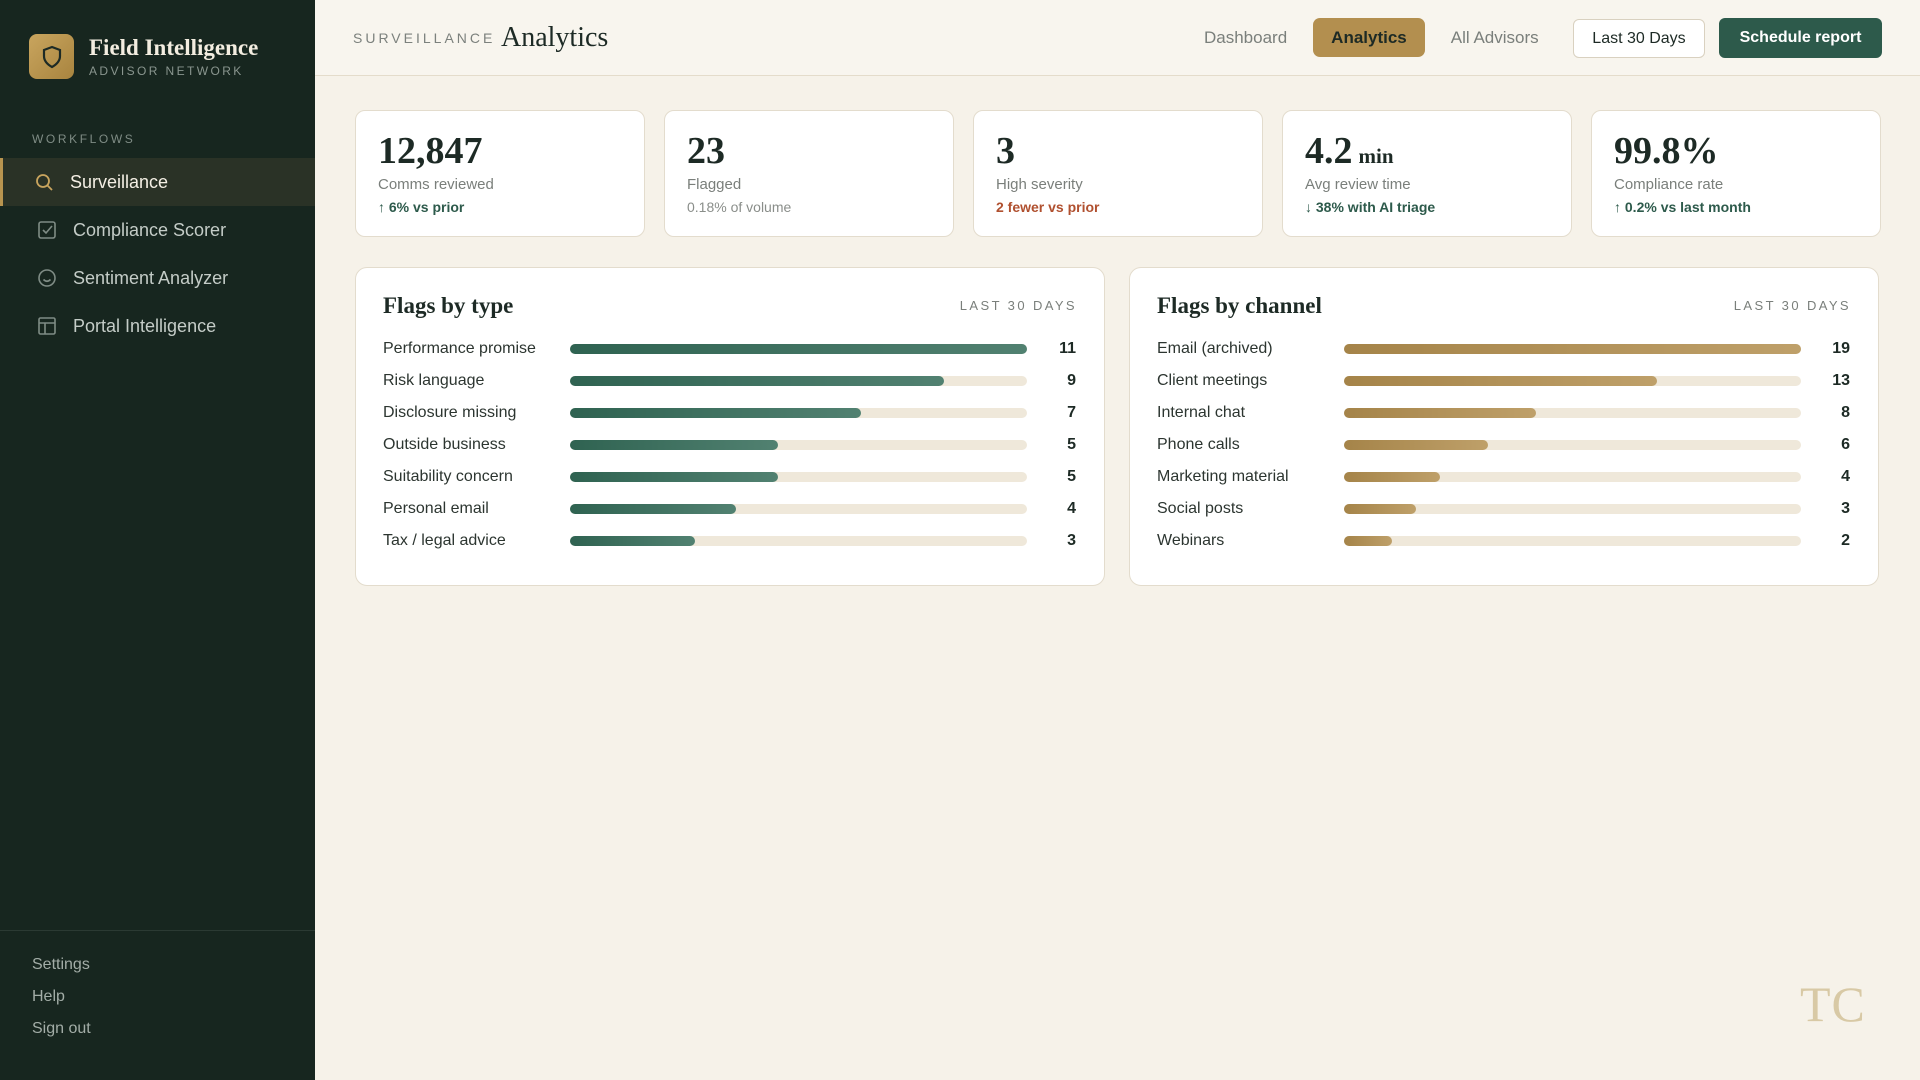 The width and height of the screenshot is (1920, 1080). I want to click on kpi-label: Compliance rate, so click(1669, 184).